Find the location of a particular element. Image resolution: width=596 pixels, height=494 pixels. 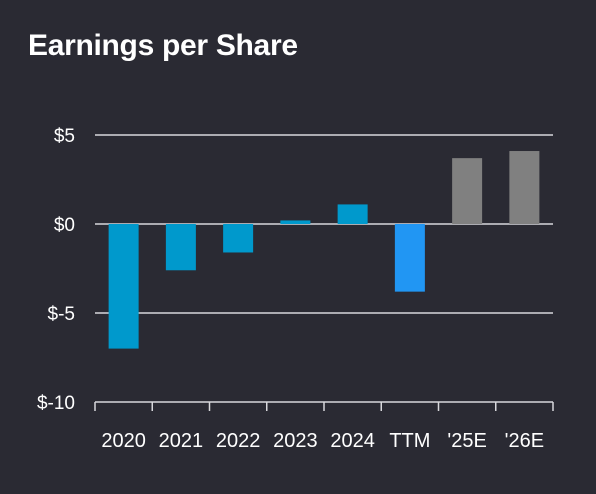

bar-2020 is located at coordinates (123, 286).